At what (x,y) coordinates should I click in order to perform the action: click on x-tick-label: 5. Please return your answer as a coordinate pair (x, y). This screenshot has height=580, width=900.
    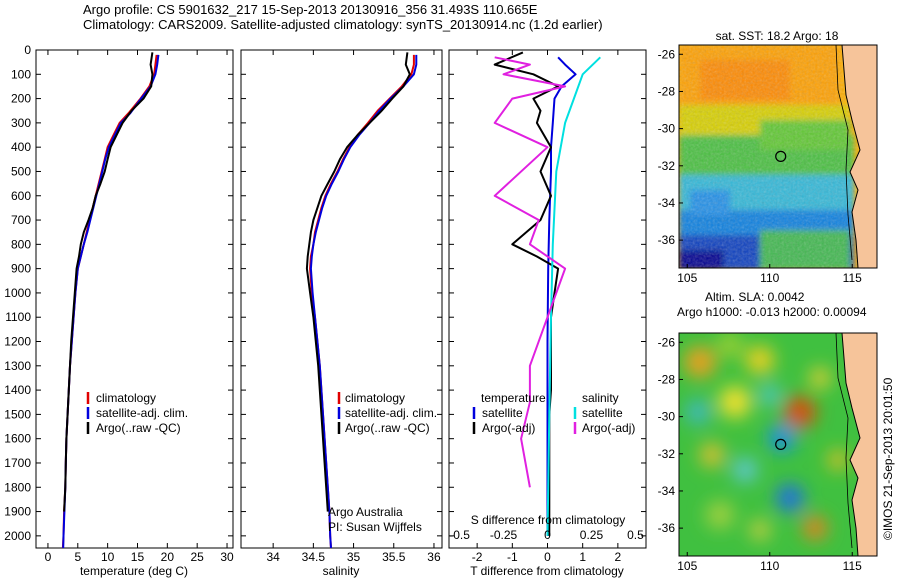
    Looking at the image, I should click on (77, 557).